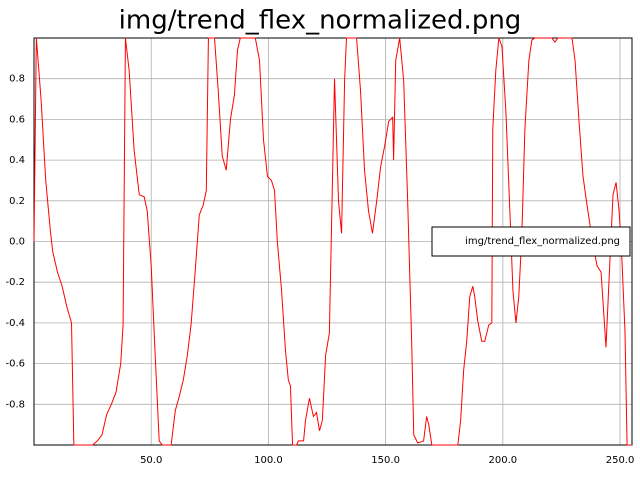 The image size is (640, 480). What do you see at coordinates (268, 460) in the screenshot?
I see `x-tick-label: 100.0` at bounding box center [268, 460].